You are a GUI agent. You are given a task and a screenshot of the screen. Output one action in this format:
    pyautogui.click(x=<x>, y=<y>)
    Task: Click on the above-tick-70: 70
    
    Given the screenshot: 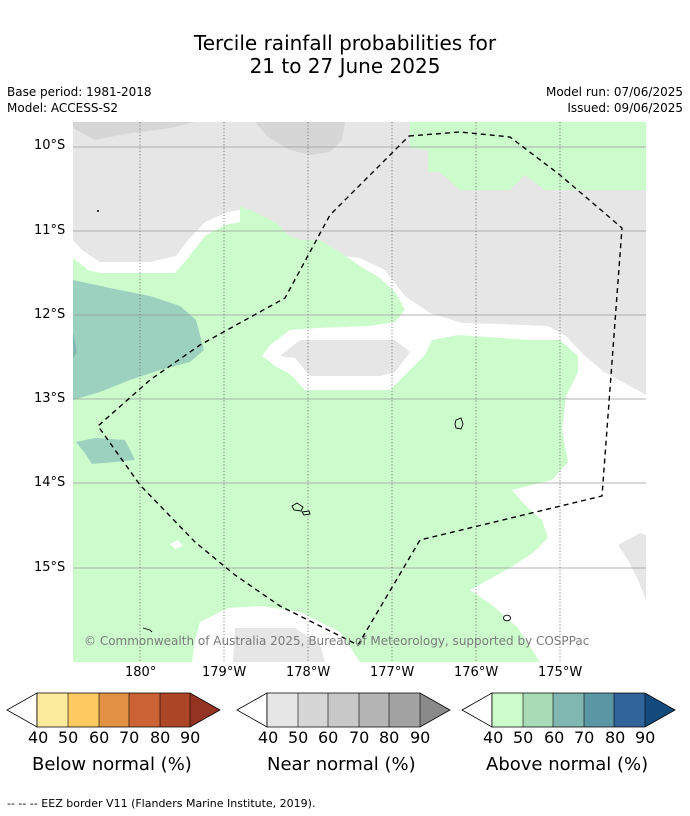 What is the action you would take?
    pyautogui.click(x=584, y=737)
    